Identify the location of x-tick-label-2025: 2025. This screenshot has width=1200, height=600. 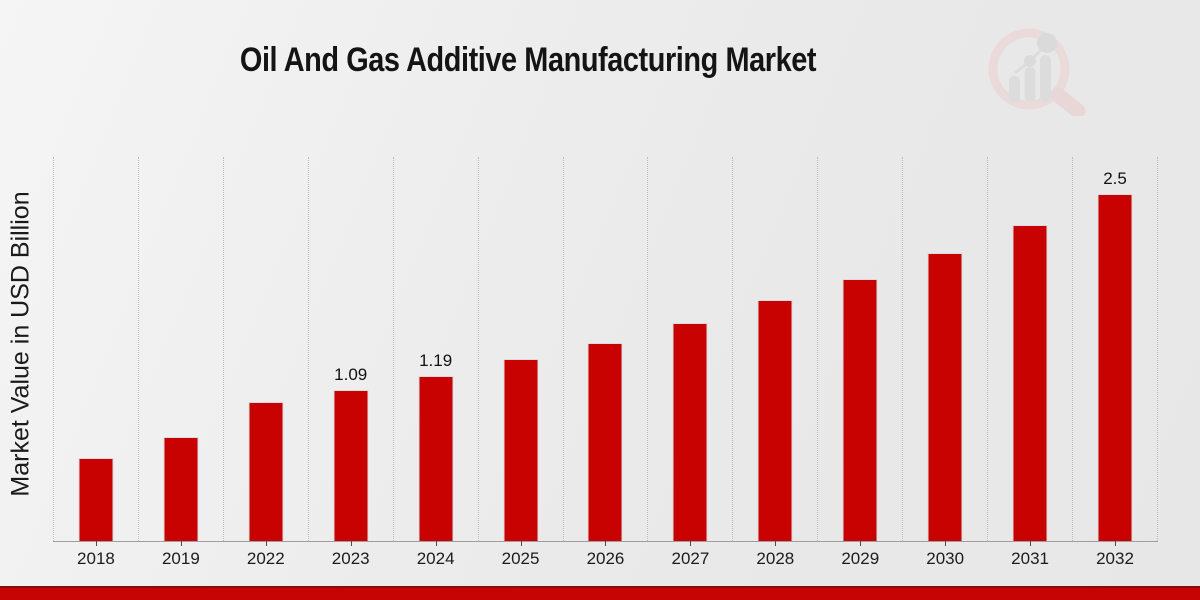
(520, 558).